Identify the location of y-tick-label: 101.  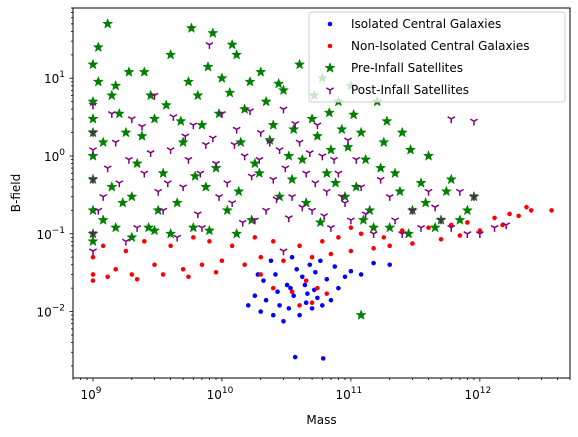
(54, 78).